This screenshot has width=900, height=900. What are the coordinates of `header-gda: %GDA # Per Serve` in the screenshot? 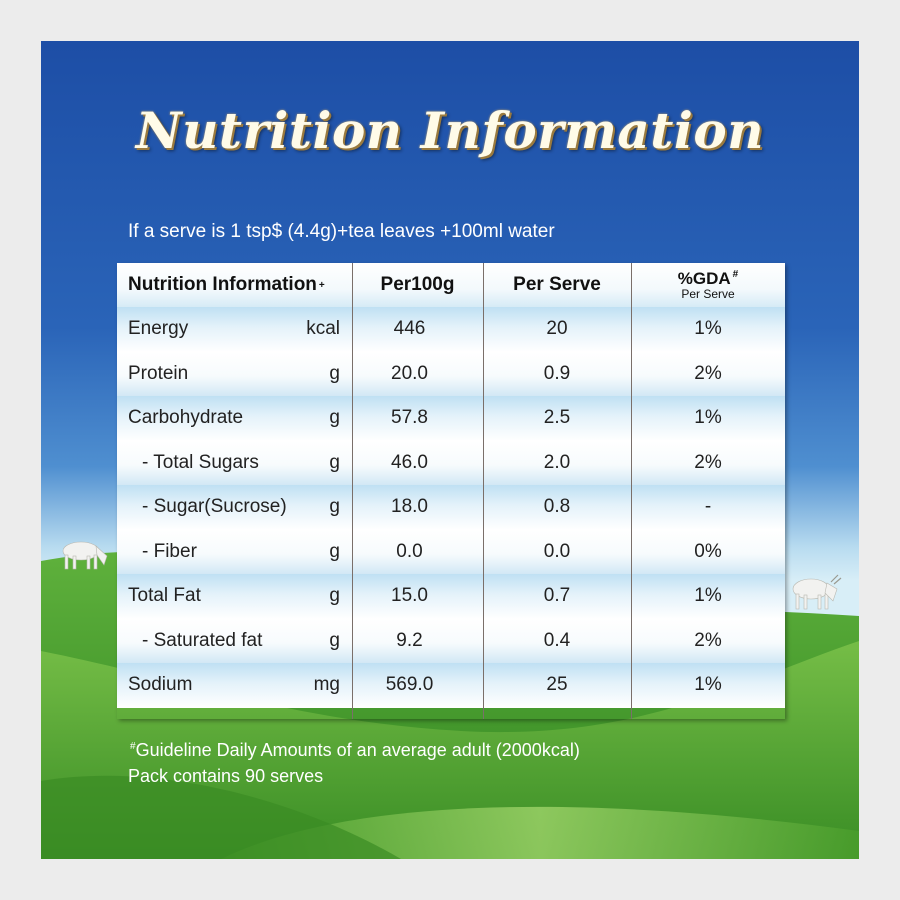 It's located at (708, 285).